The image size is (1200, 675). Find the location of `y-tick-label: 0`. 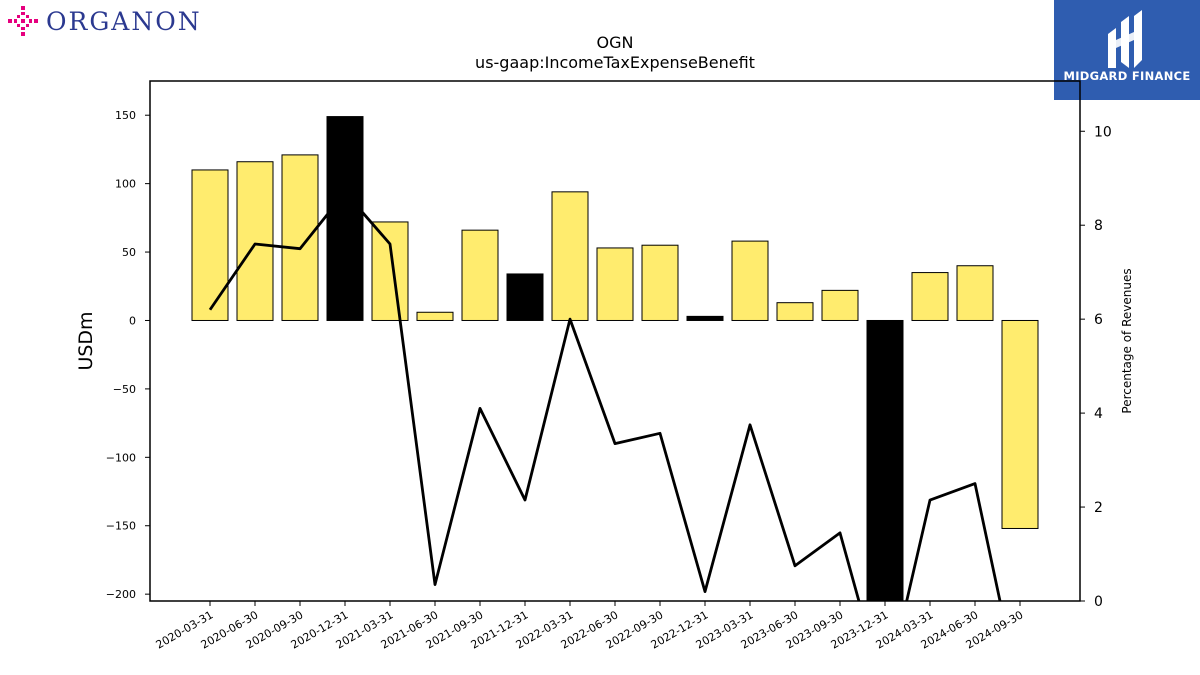

y-tick-label: 0 is located at coordinates (132, 320).